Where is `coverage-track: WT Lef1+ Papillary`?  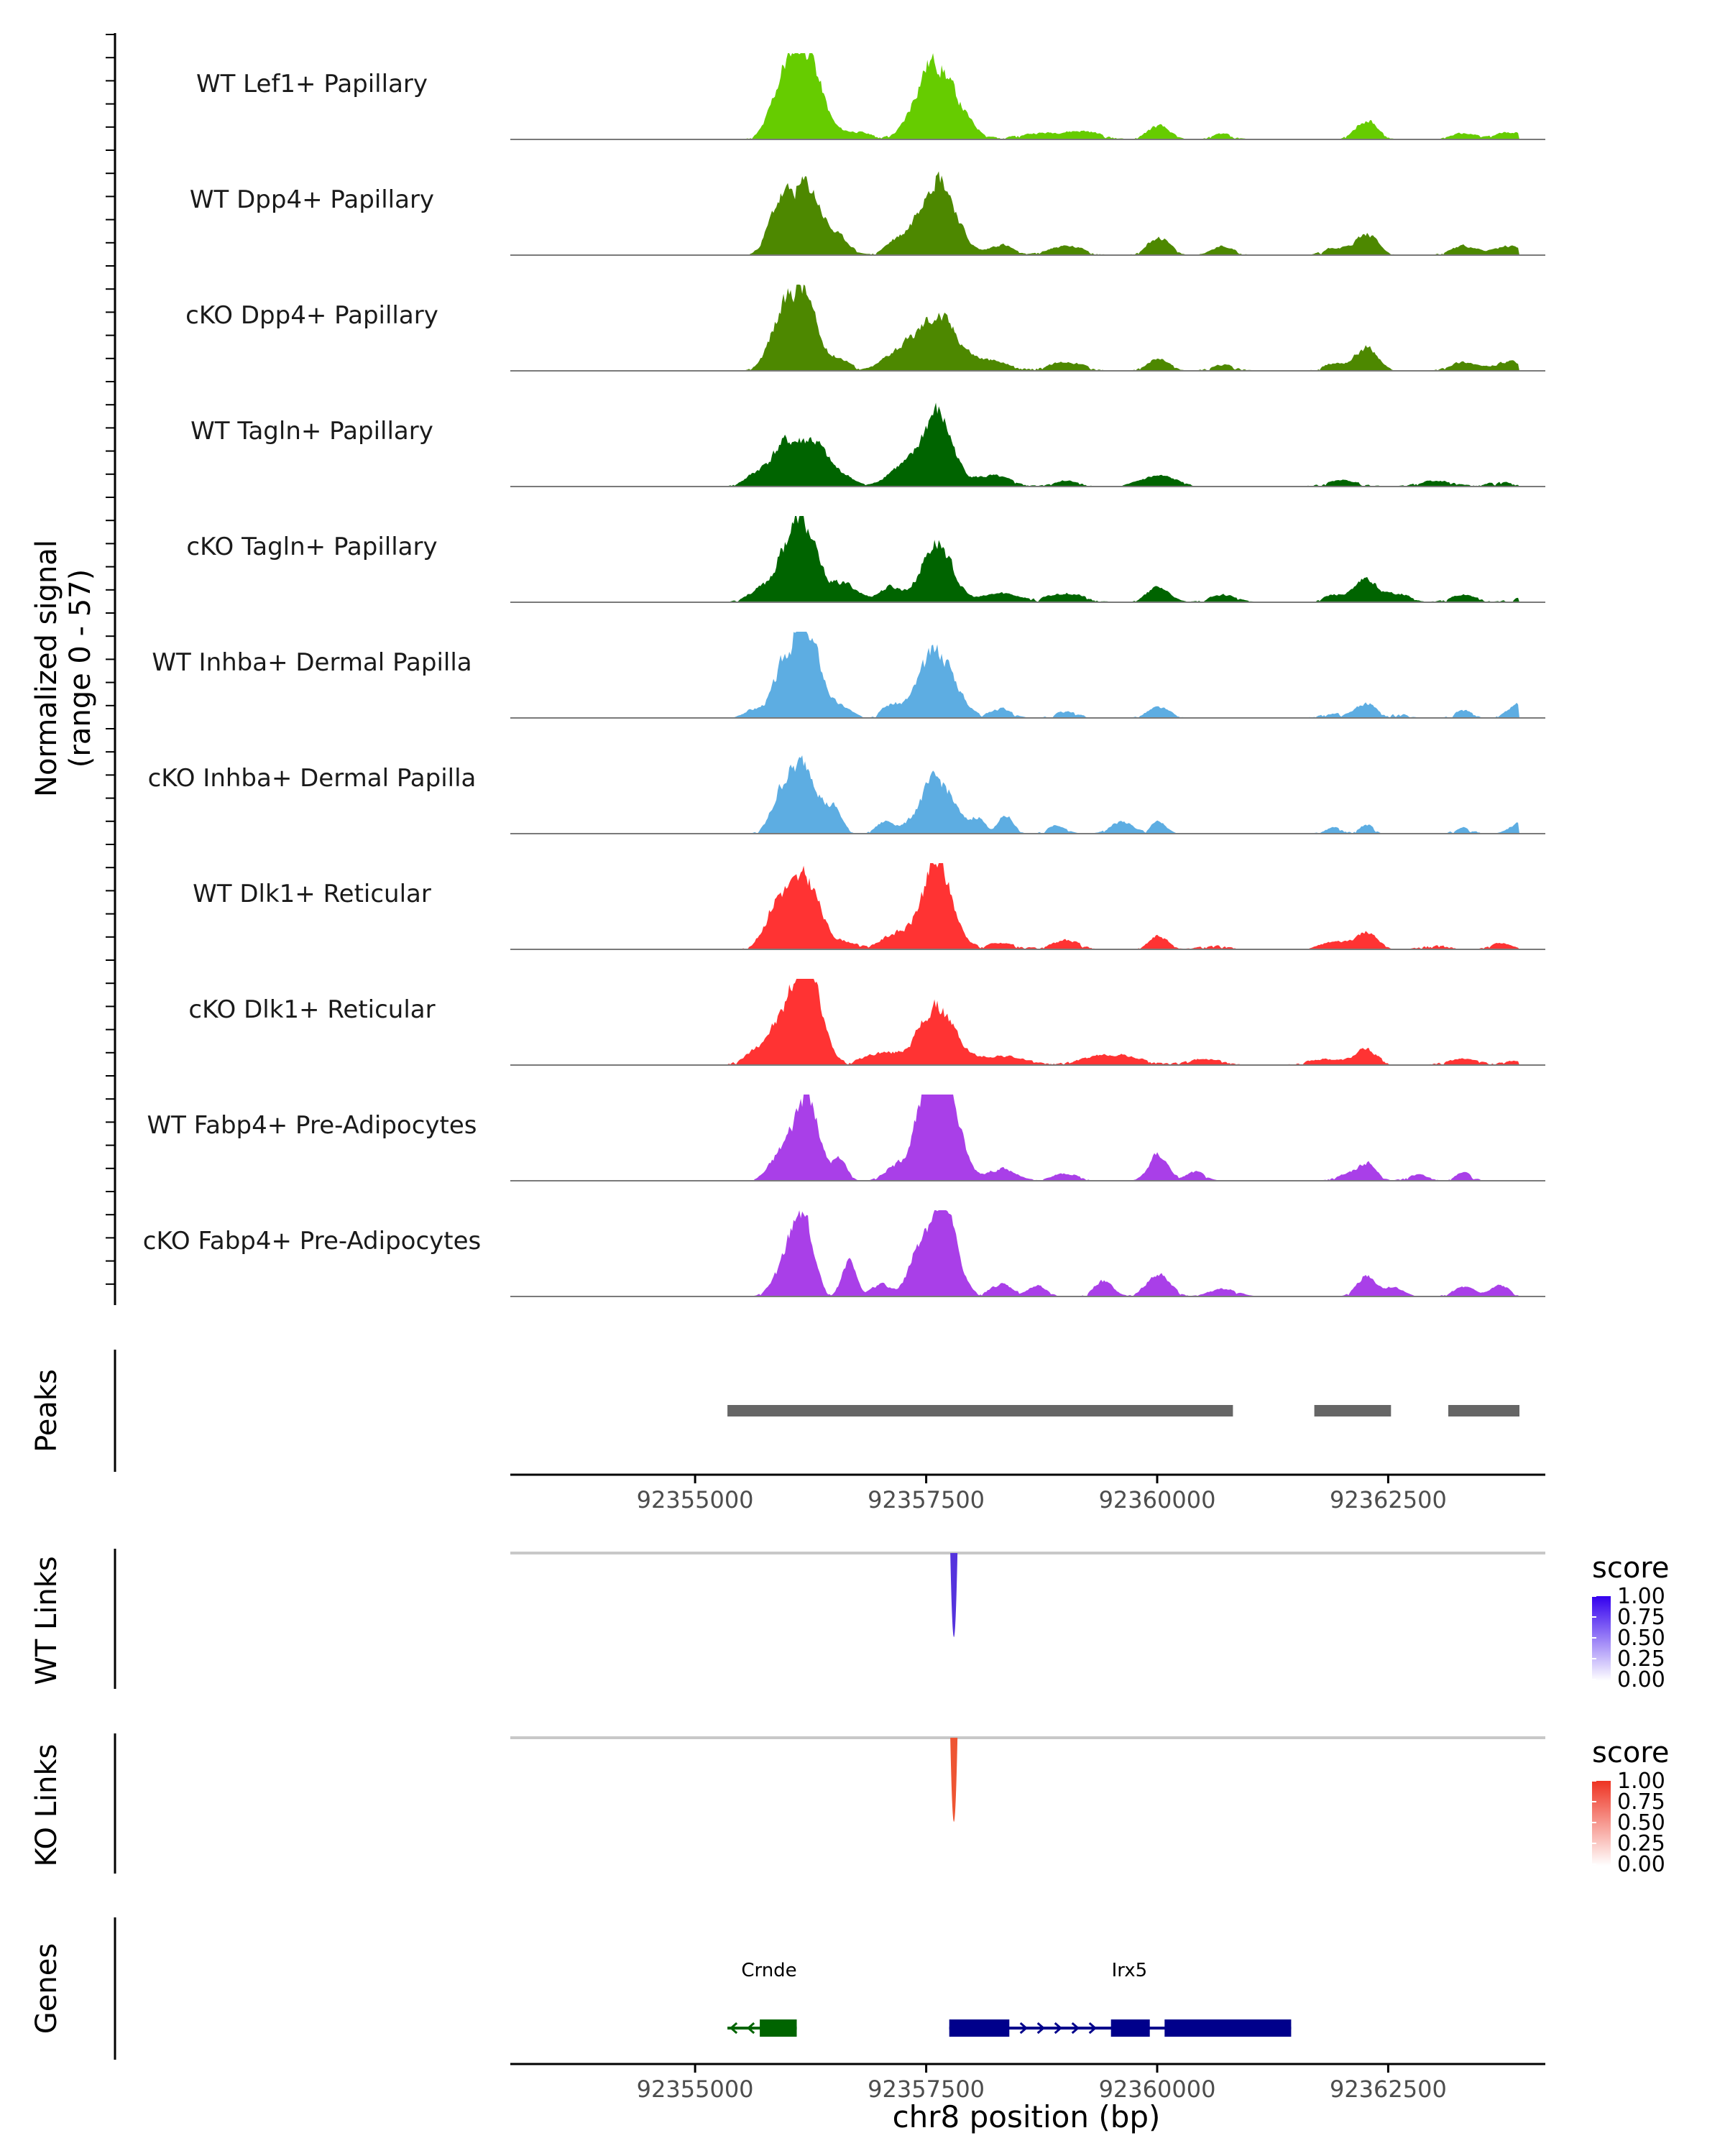
coverage-track: WT Lef1+ Papillary is located at coordinates (870, 96).